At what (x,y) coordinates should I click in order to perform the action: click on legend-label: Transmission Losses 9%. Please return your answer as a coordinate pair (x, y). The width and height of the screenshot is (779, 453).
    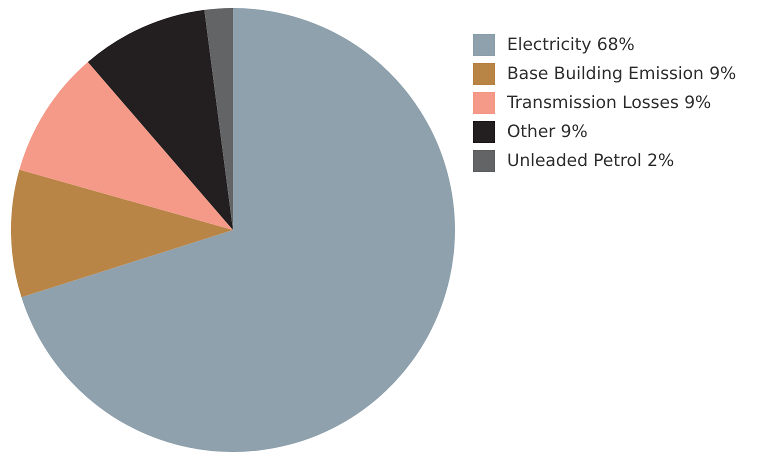
    Looking at the image, I should click on (609, 102).